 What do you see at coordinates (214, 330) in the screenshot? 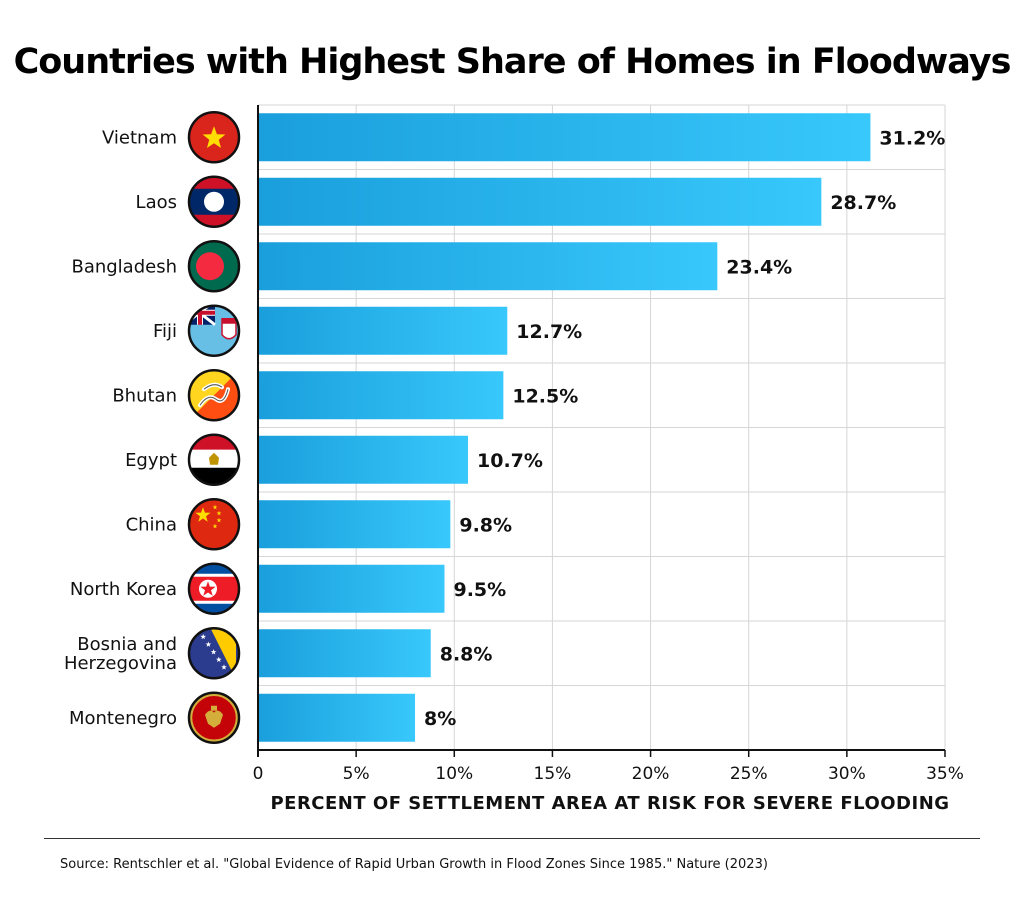
I see `fiji-flag-icon` at bounding box center [214, 330].